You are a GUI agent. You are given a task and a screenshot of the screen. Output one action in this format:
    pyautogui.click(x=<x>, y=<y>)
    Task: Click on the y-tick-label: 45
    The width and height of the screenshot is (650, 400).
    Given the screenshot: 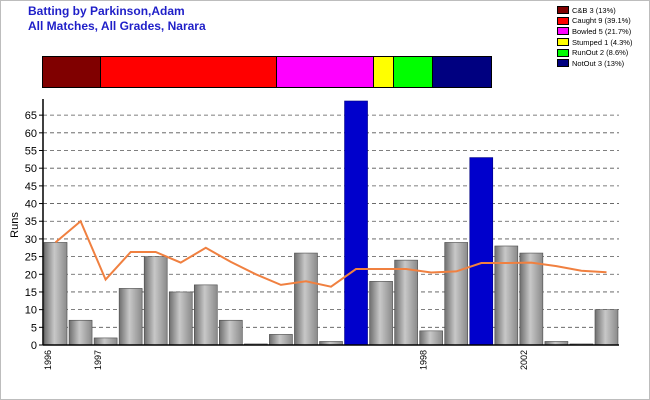 What is the action you would take?
    pyautogui.click(x=31, y=187)
    